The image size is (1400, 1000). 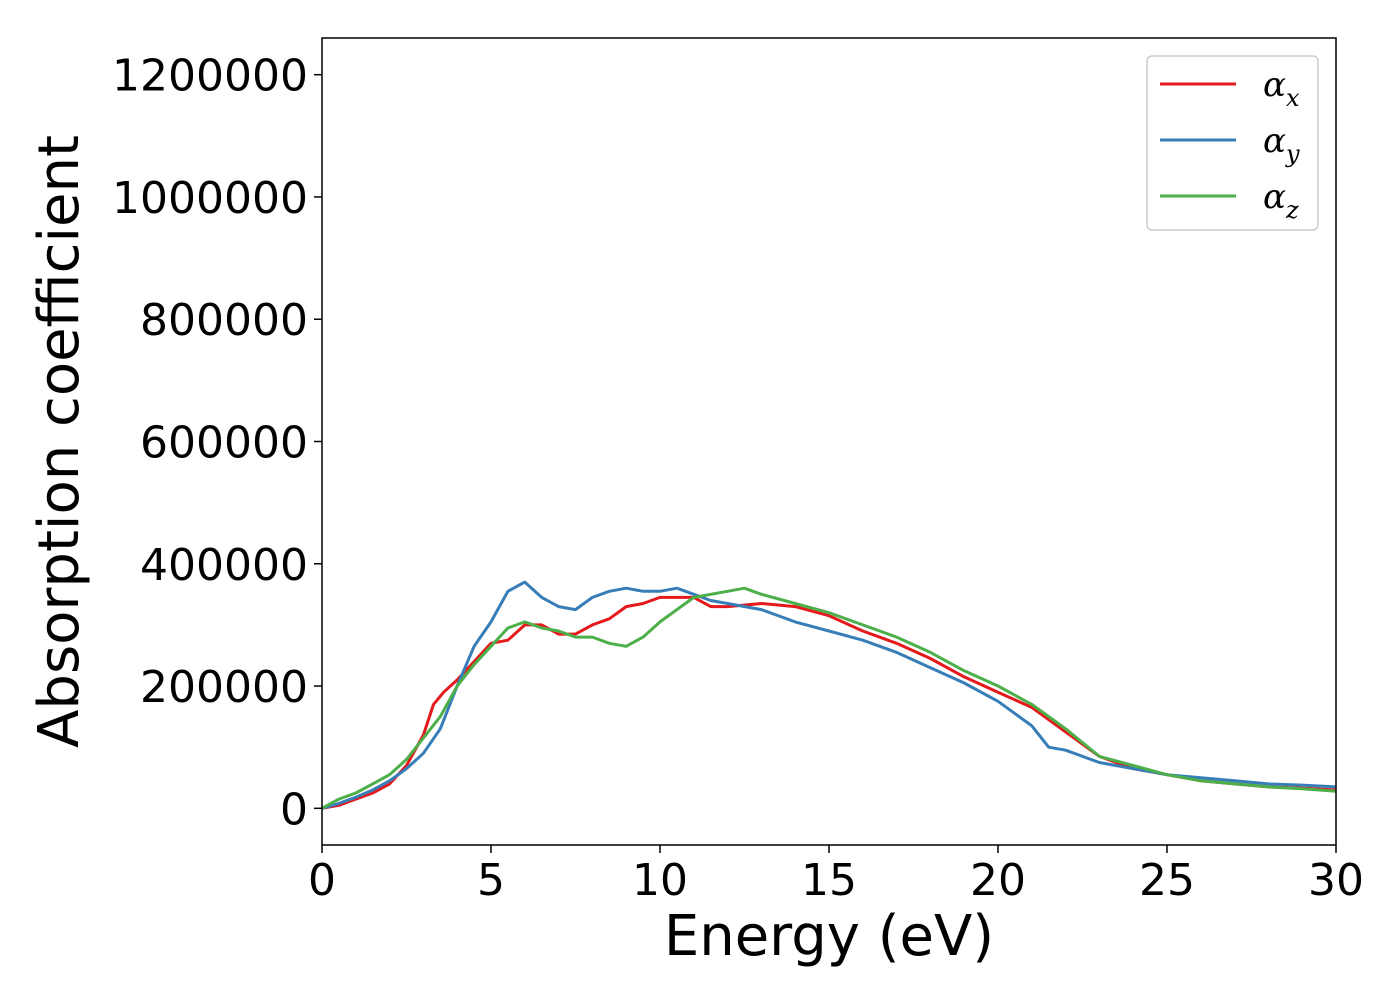 I want to click on legend: αx αy αz, so click(x=1232, y=143).